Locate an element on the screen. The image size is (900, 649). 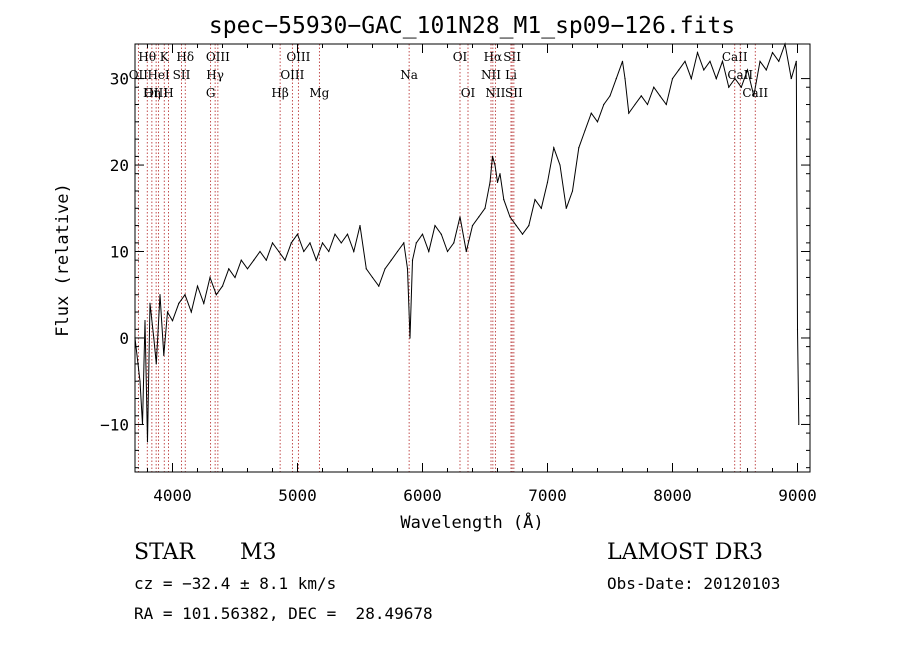
redshift-velocity: cz = −32.4 ± 8.1 km/s is located at coordinates (235, 583).